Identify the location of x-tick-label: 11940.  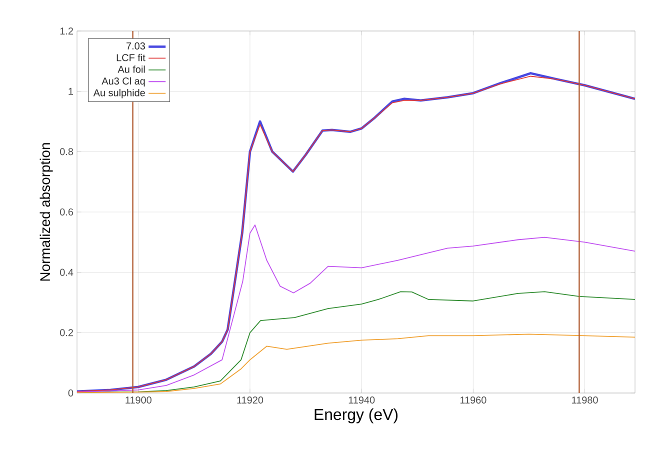
(361, 400).